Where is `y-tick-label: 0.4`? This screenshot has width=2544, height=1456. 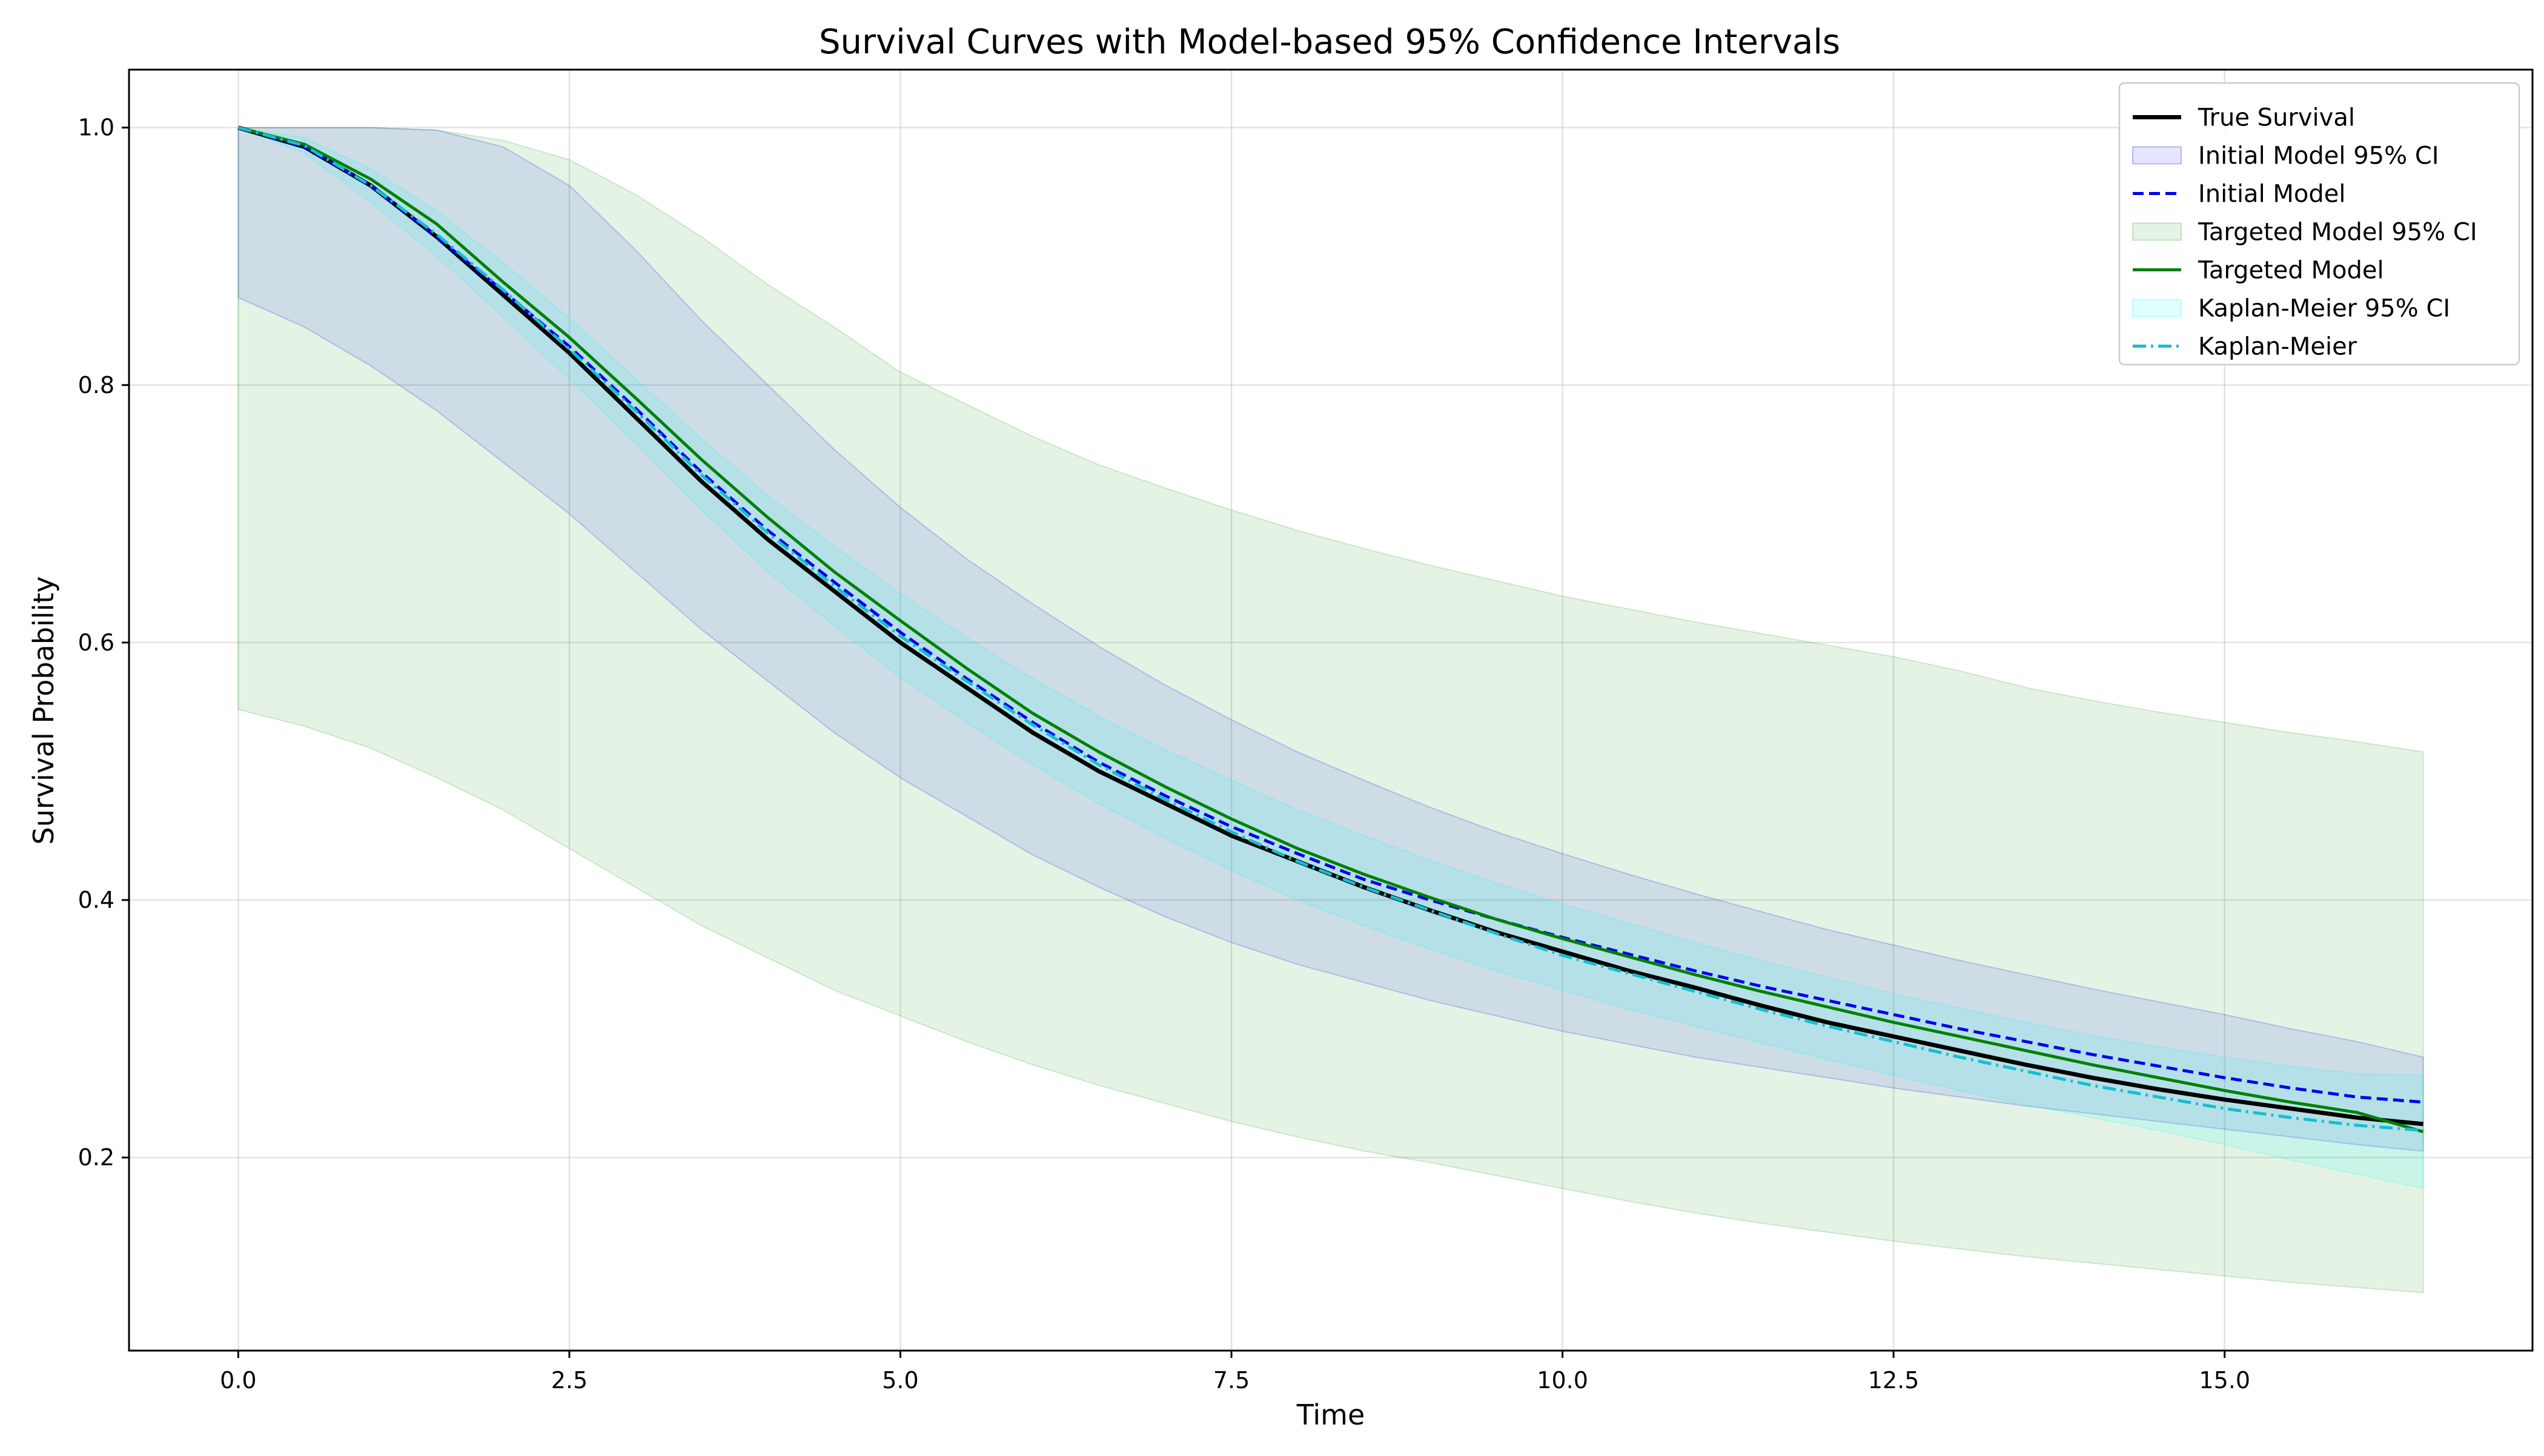 y-tick-label: 0.4 is located at coordinates (96, 900).